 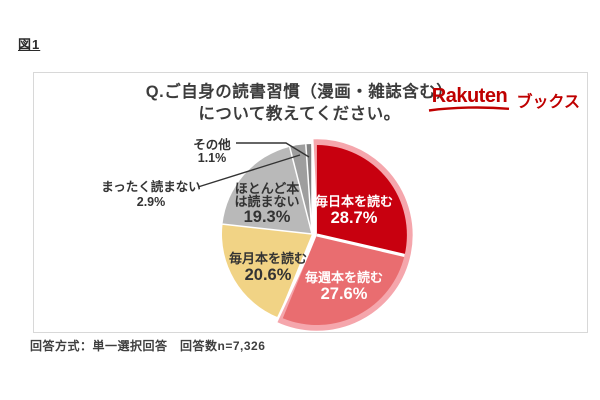 What do you see at coordinates (267, 217) in the screenshot?
I see `pie-label-ほとんど本は読まない-pct: 19.3%` at bounding box center [267, 217].